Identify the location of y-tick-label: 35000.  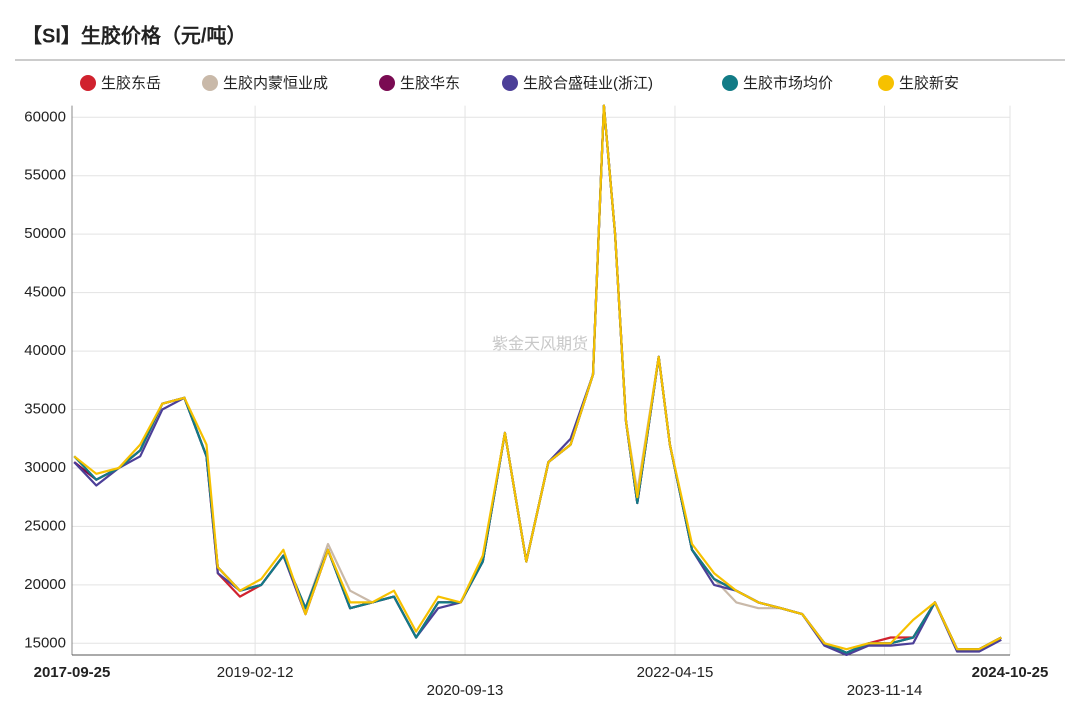
(45, 408).